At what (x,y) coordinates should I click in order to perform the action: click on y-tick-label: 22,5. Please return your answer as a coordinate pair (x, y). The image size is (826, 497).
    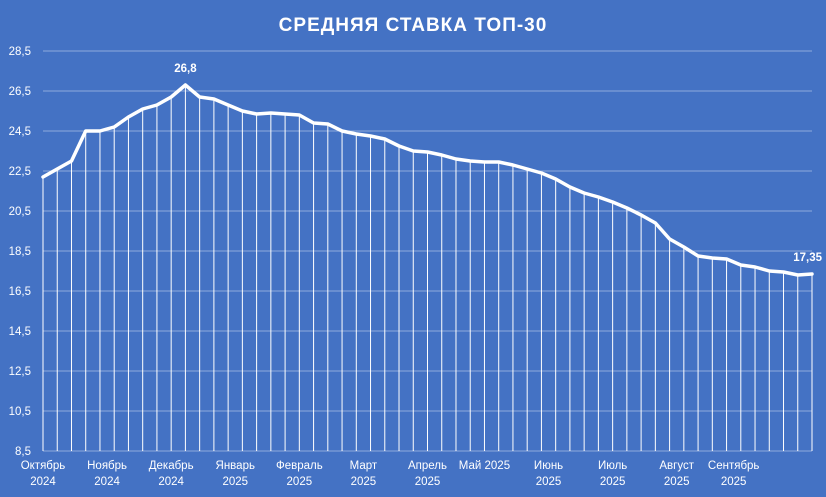
    Looking at the image, I should click on (20, 172).